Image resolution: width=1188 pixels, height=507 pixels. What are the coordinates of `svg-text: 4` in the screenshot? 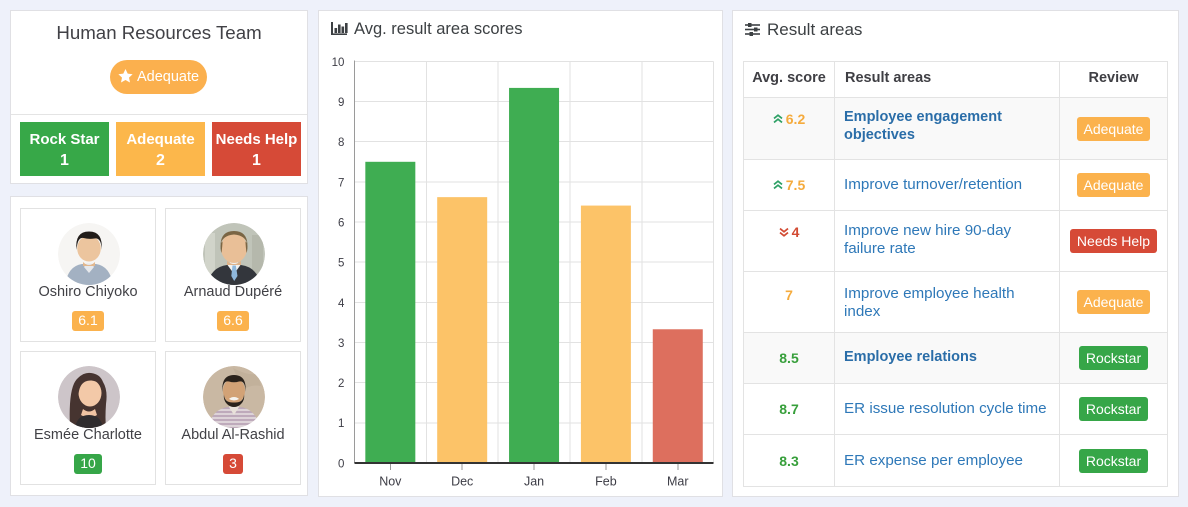 It's located at (341, 304).